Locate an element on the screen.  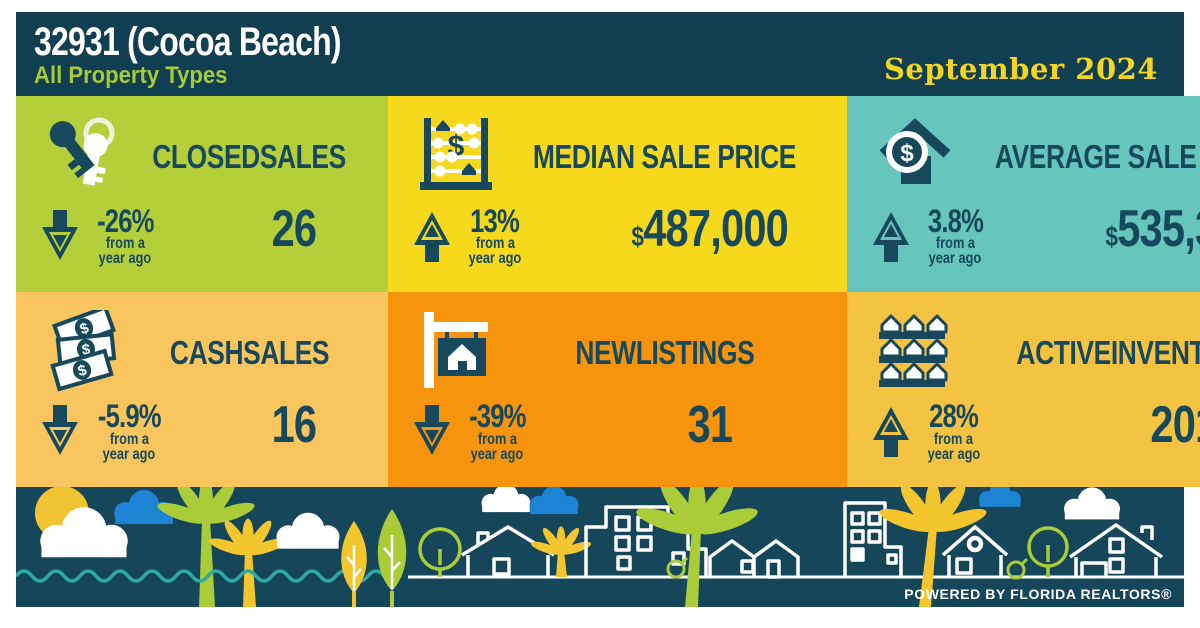
change-value: -5.9% is located at coordinates (129, 416).